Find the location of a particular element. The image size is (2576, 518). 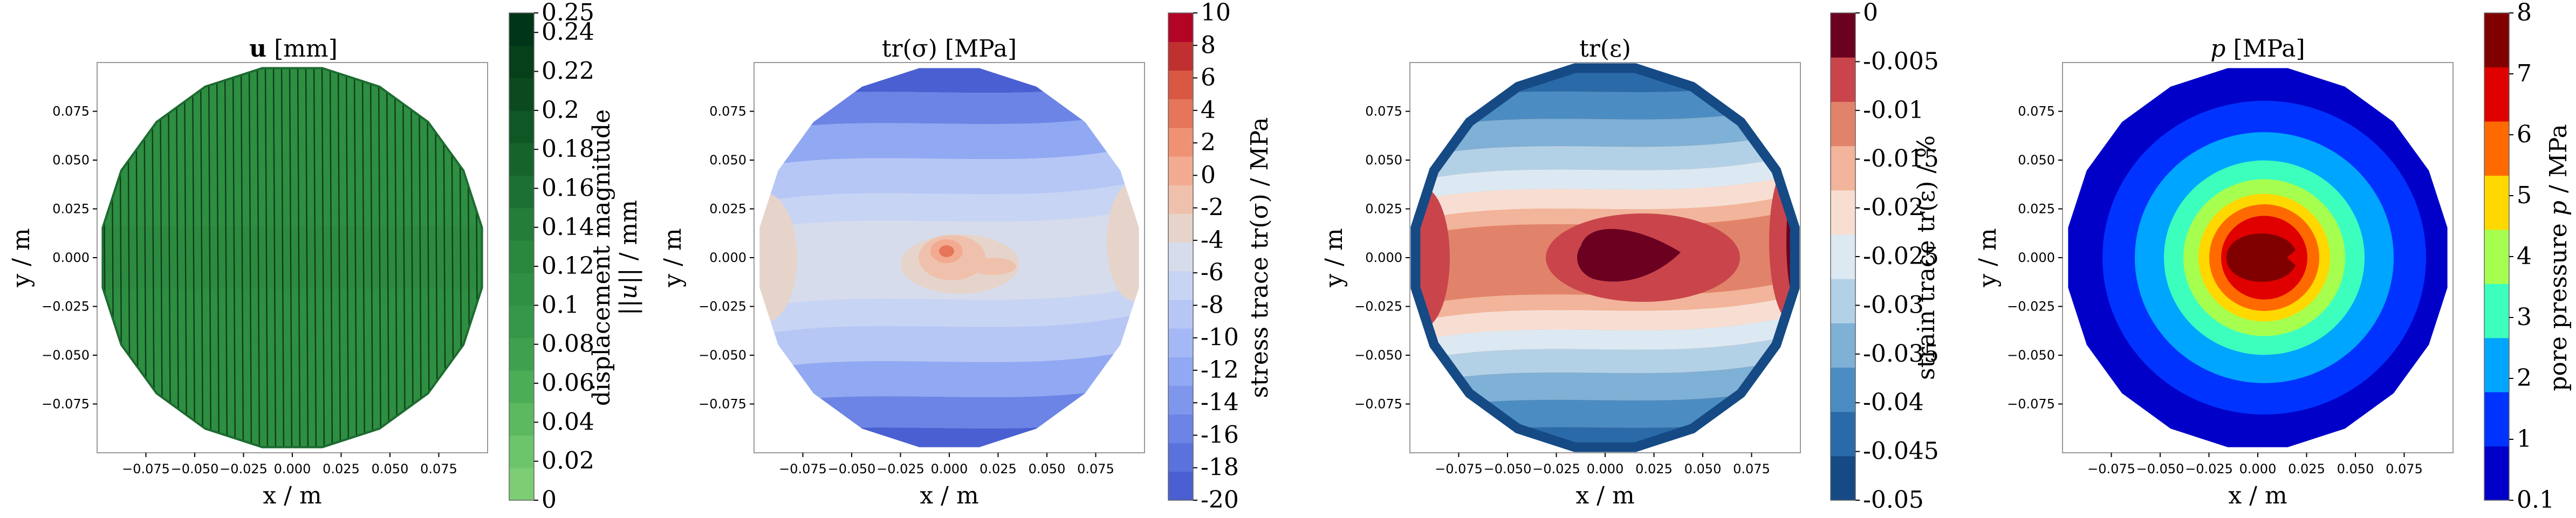

colorbar-tick-label: 4 is located at coordinates (1208, 110).